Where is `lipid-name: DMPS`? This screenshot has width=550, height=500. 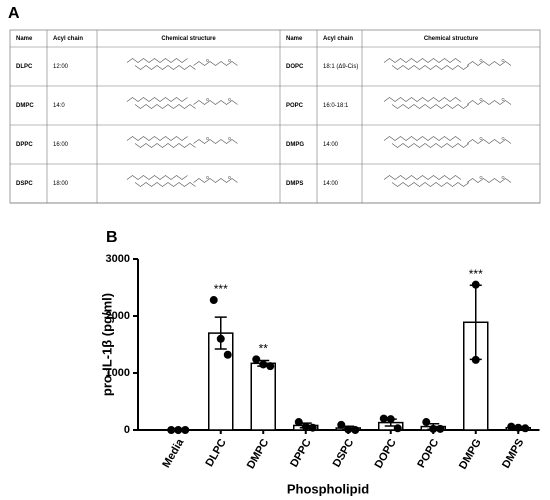 lipid-name: DMPS is located at coordinates (294, 184).